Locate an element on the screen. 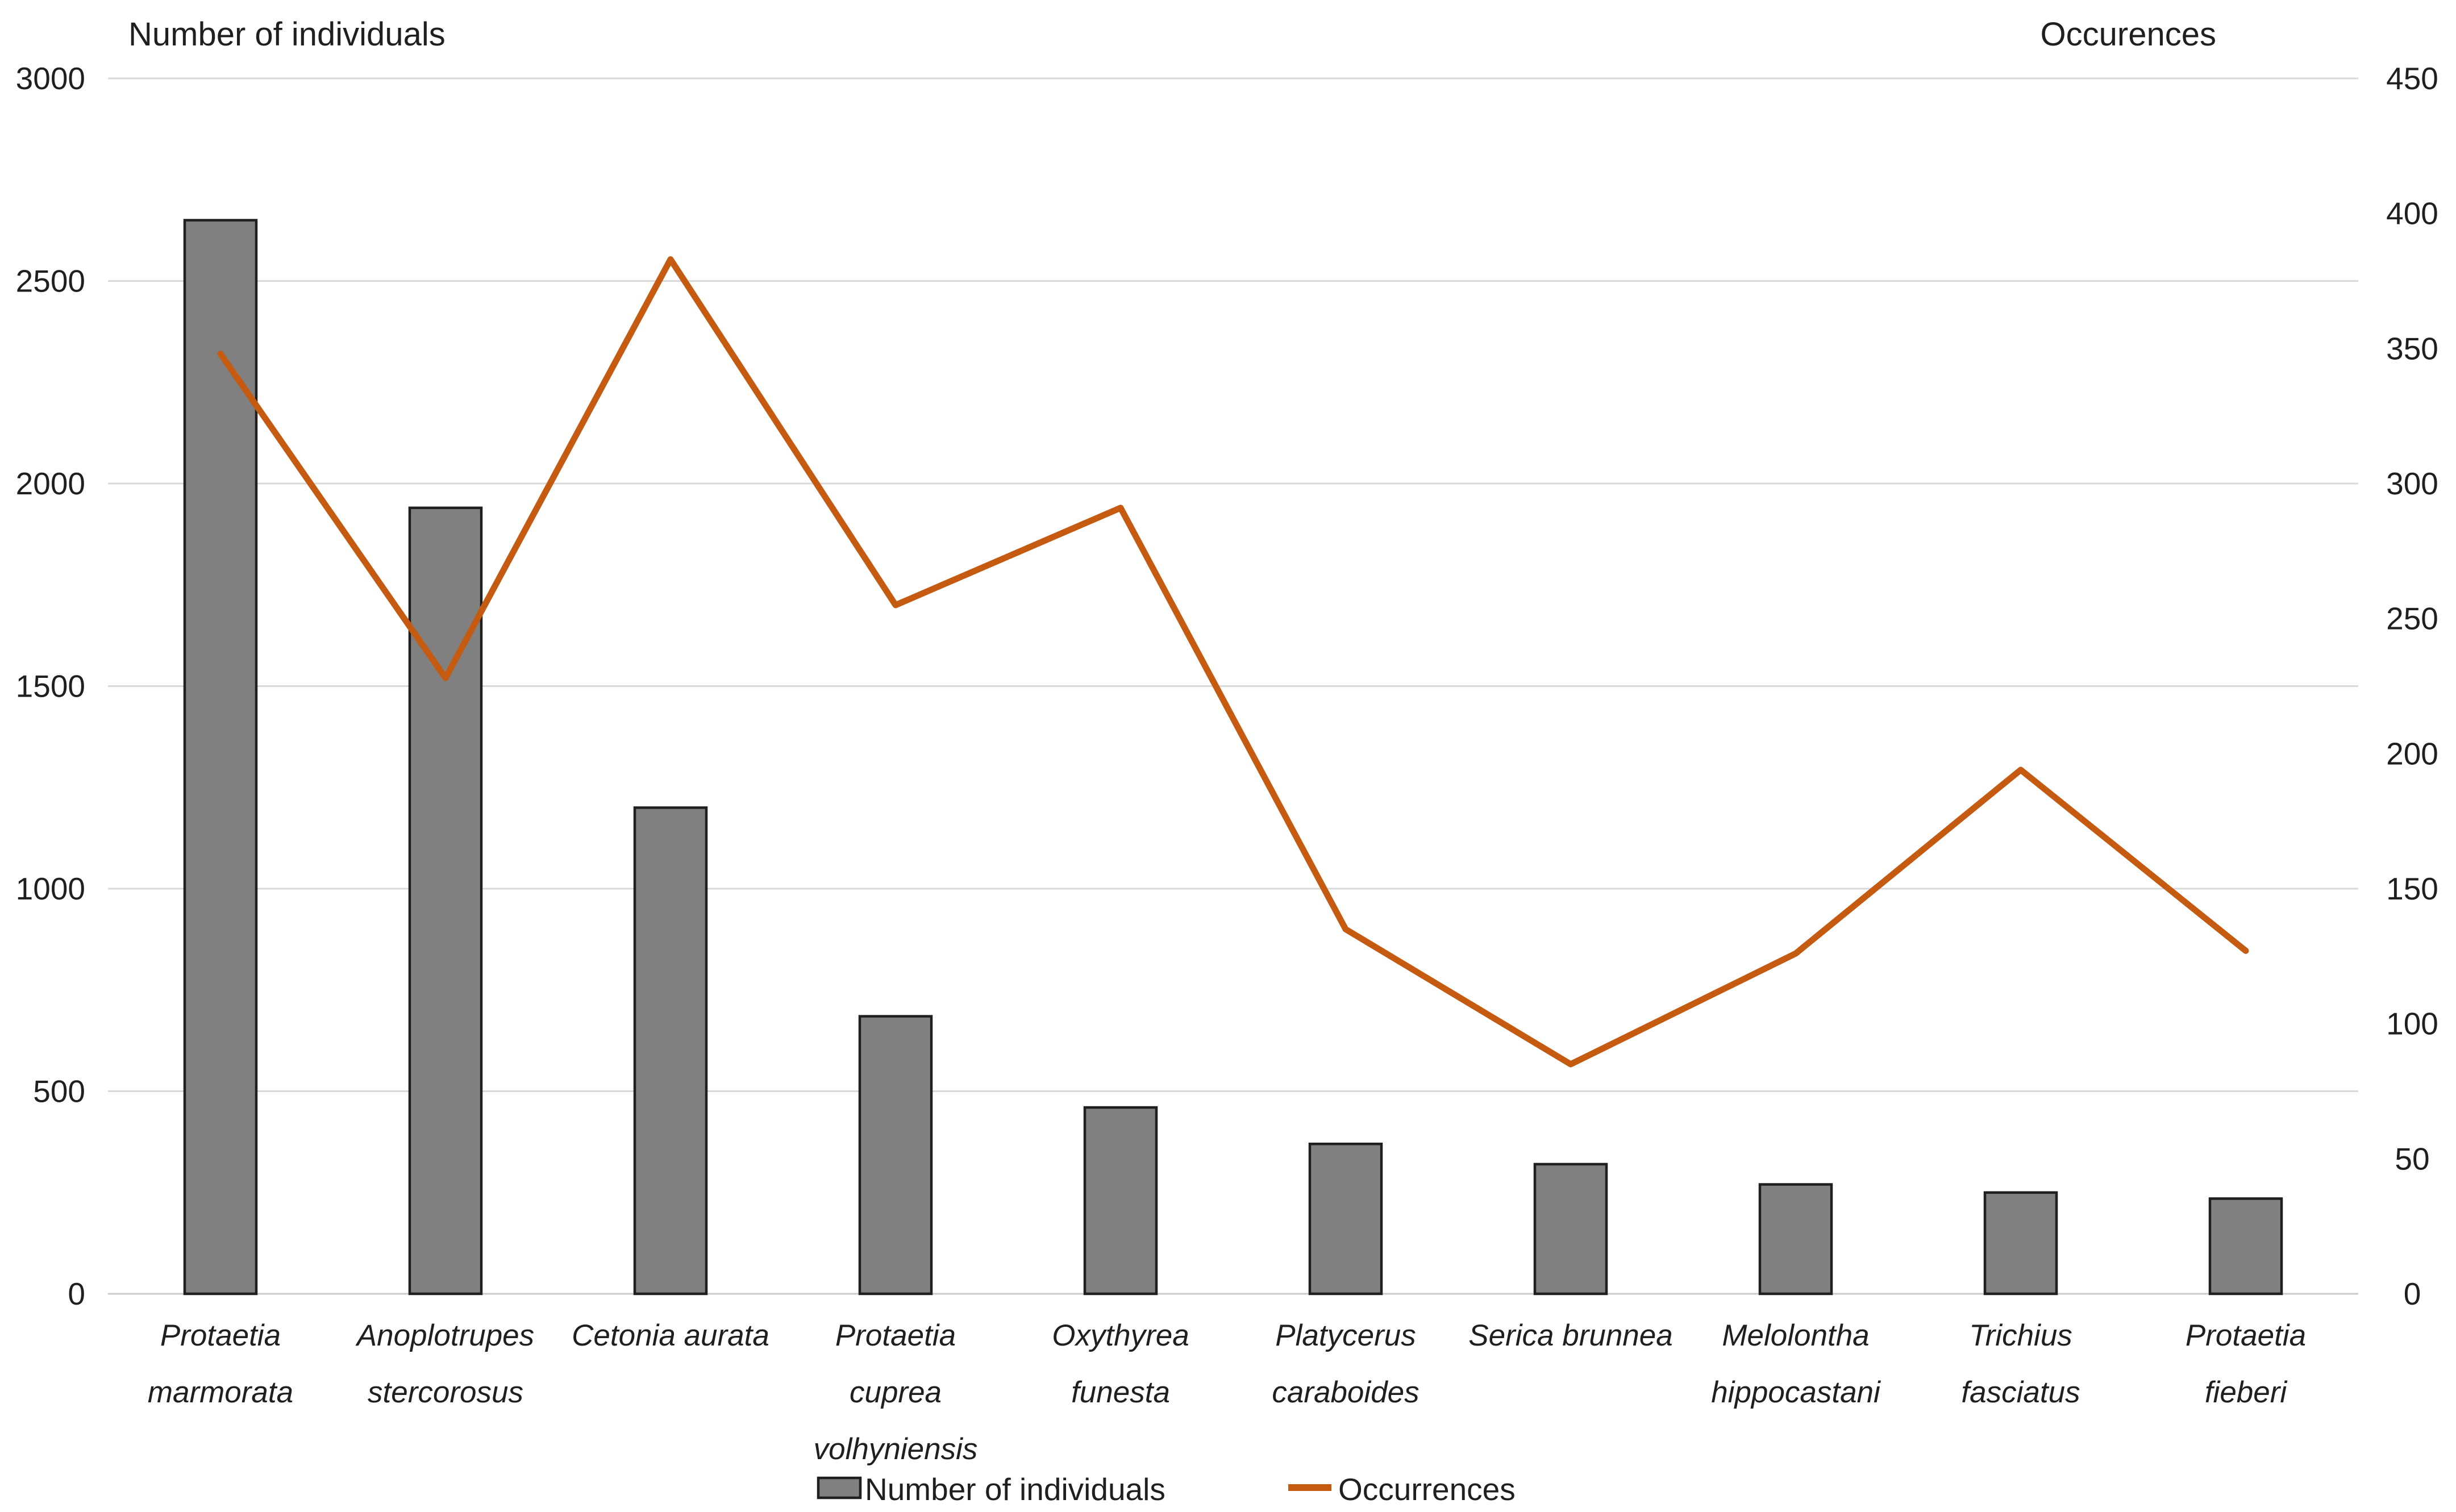 This screenshot has width=2456, height=1512. category-label: Anoplotrupes stercorosus is located at coordinates (444, 1364).